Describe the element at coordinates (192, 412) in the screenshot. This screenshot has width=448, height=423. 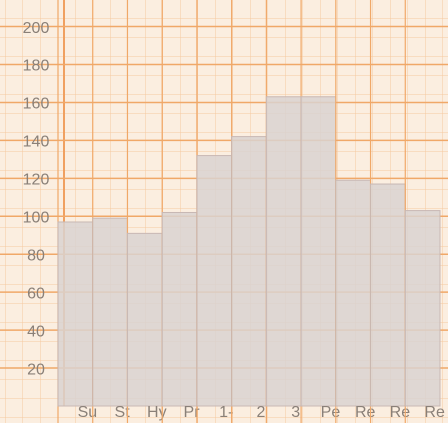
I see `x-tick-label: Pr` at that location.